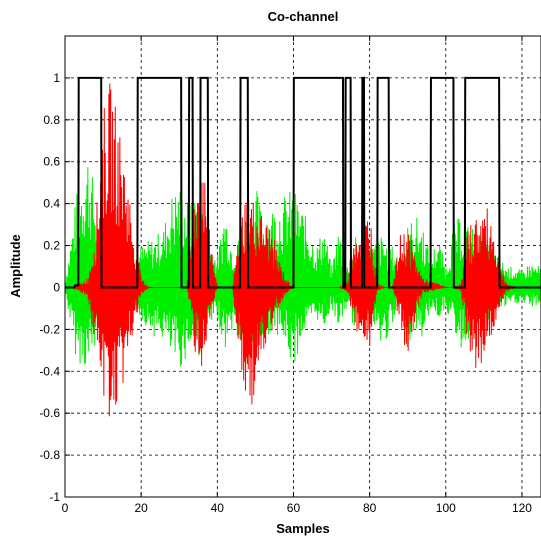 The height and width of the screenshot is (538, 541). What do you see at coordinates (49, 413) in the screenshot?
I see `y-tick-label: -0.6` at bounding box center [49, 413].